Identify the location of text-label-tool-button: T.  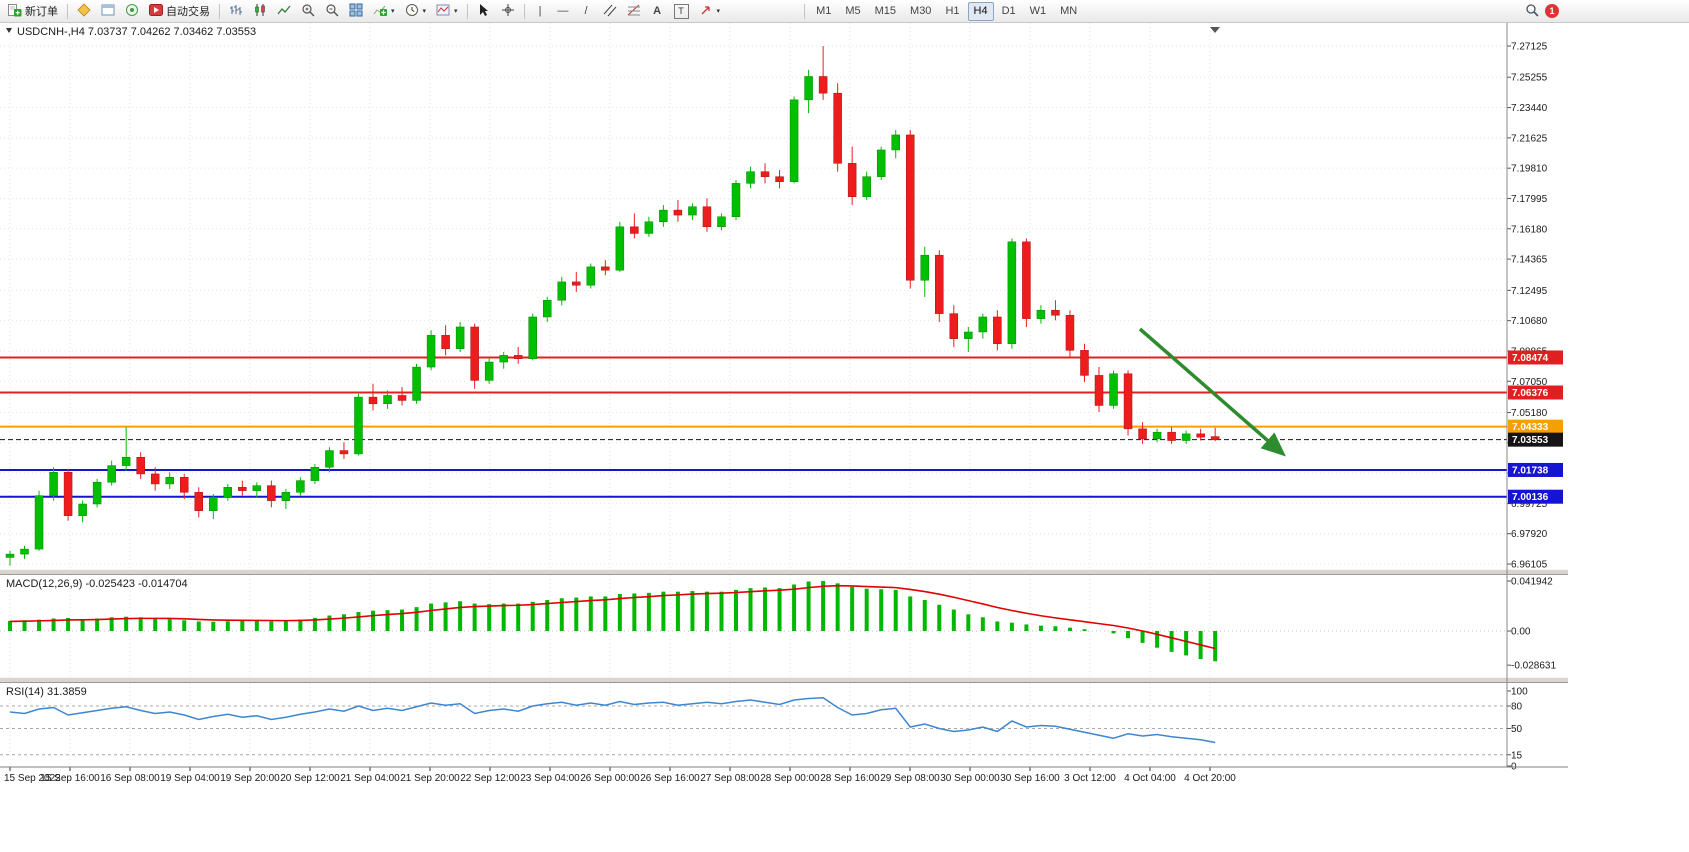
(681, 11).